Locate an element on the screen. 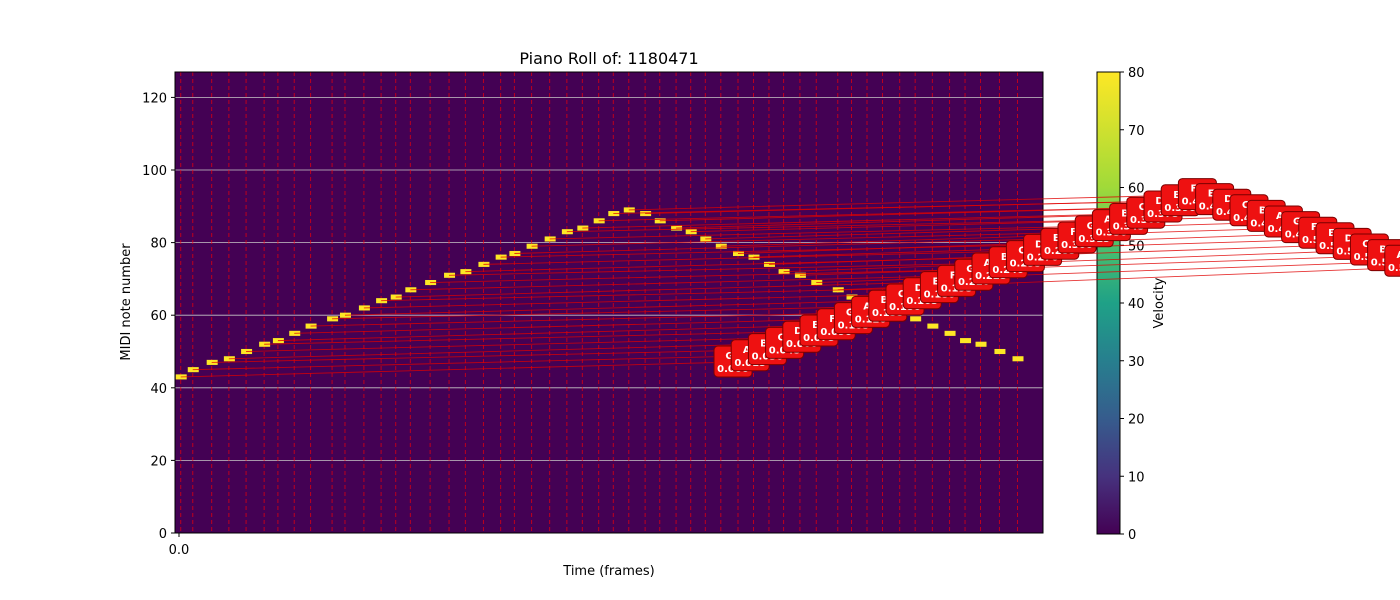 The image size is (1400, 600). colorbar-tick-label: 80 is located at coordinates (1136, 73).